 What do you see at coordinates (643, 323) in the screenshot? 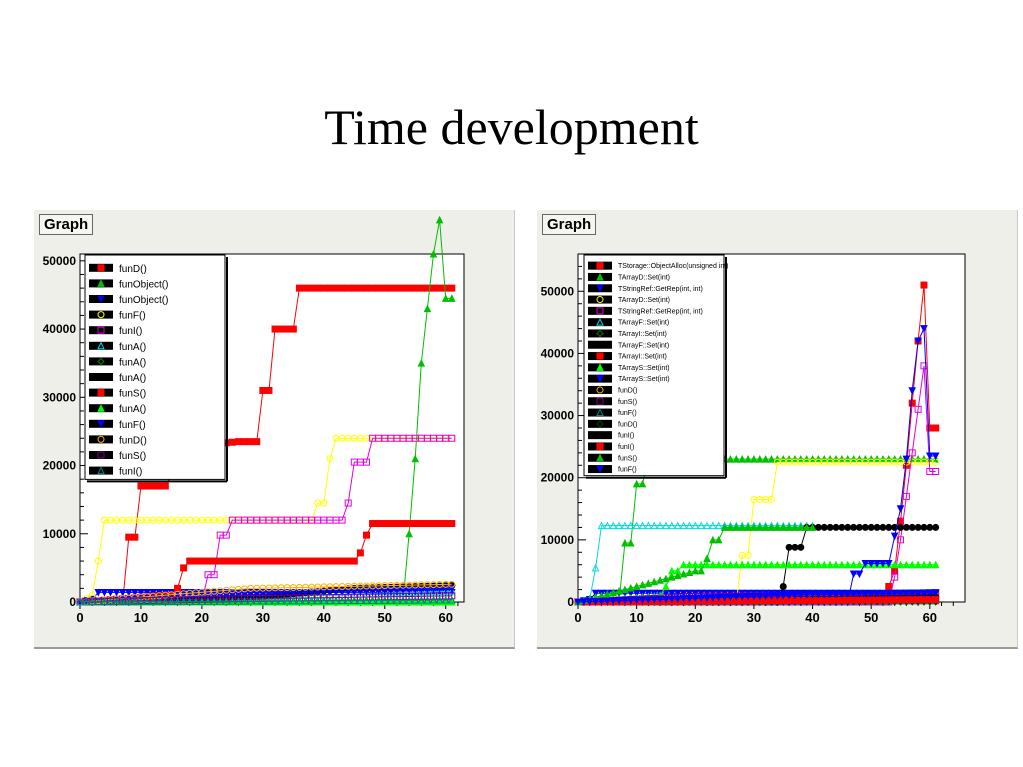
I see `legend-label: TArrayF::Set(int)` at bounding box center [643, 323].